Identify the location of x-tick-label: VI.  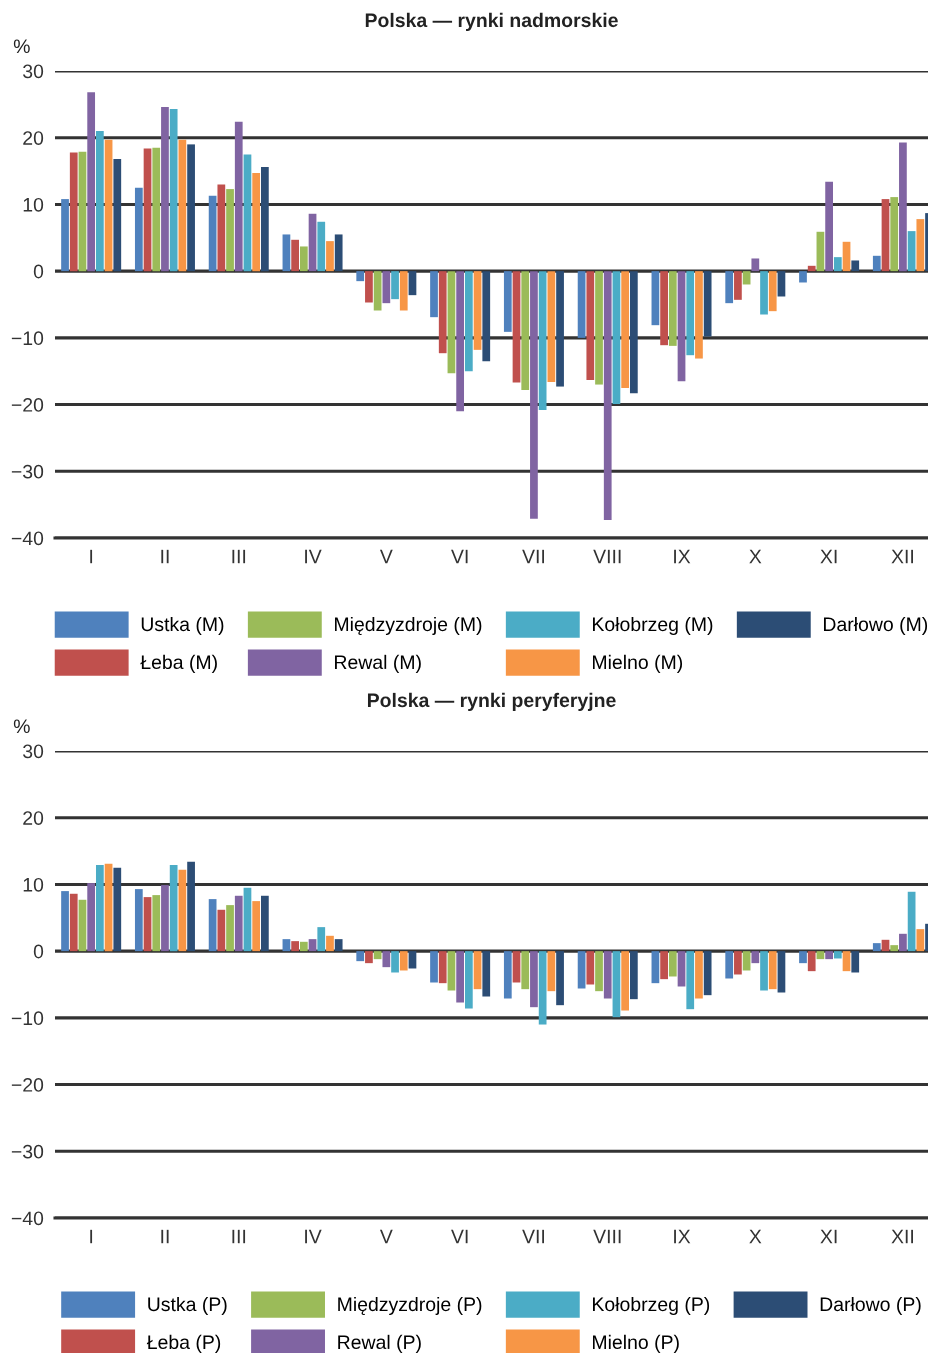
(459, 556).